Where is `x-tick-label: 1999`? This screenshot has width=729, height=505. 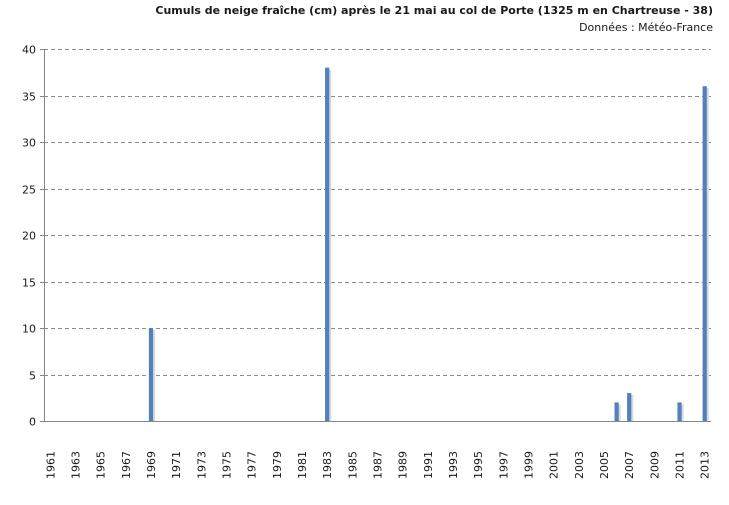 x-tick-label: 1999 is located at coordinates (529, 465).